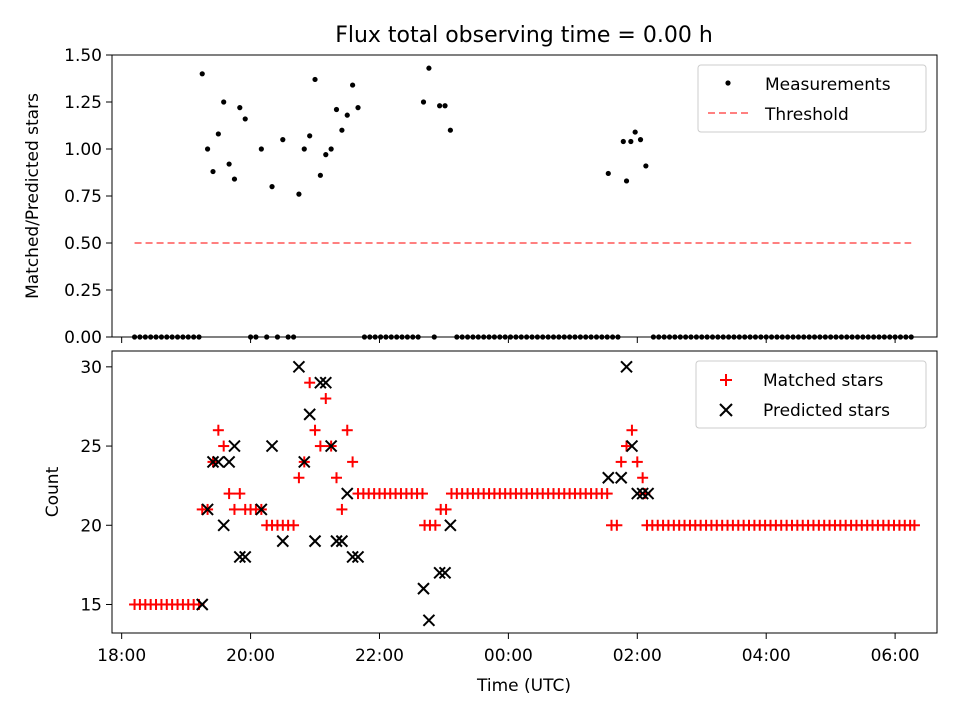 The height and width of the screenshot is (720, 960). I want to click on legend-measurements-marker, so click(728, 83).